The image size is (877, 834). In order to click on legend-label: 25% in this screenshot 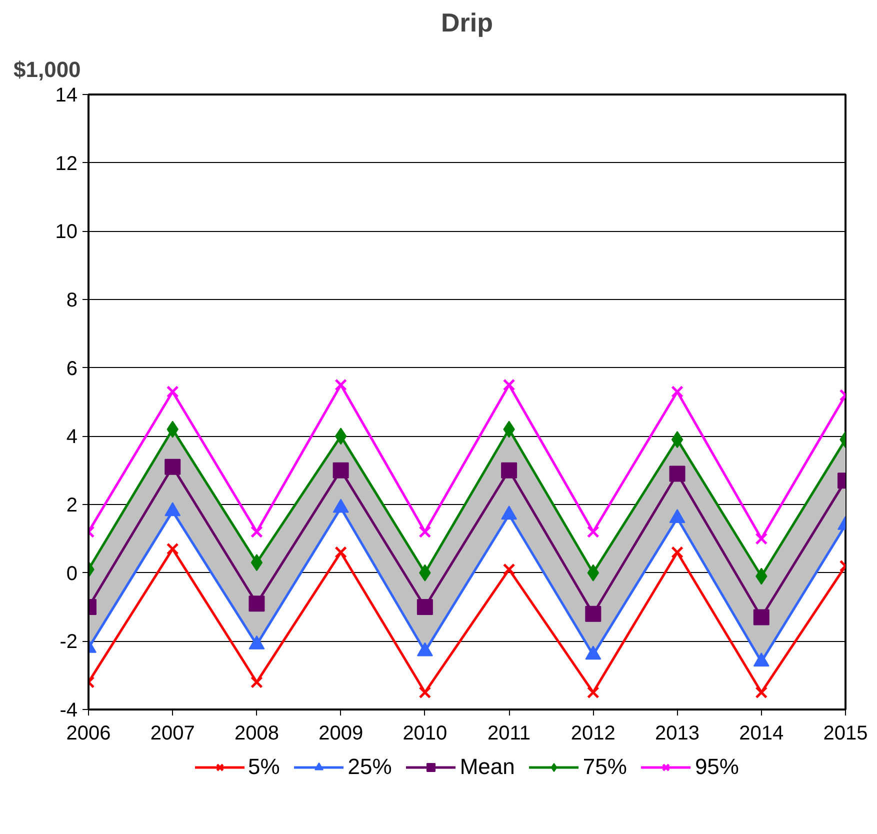, I will do `click(370, 767)`.